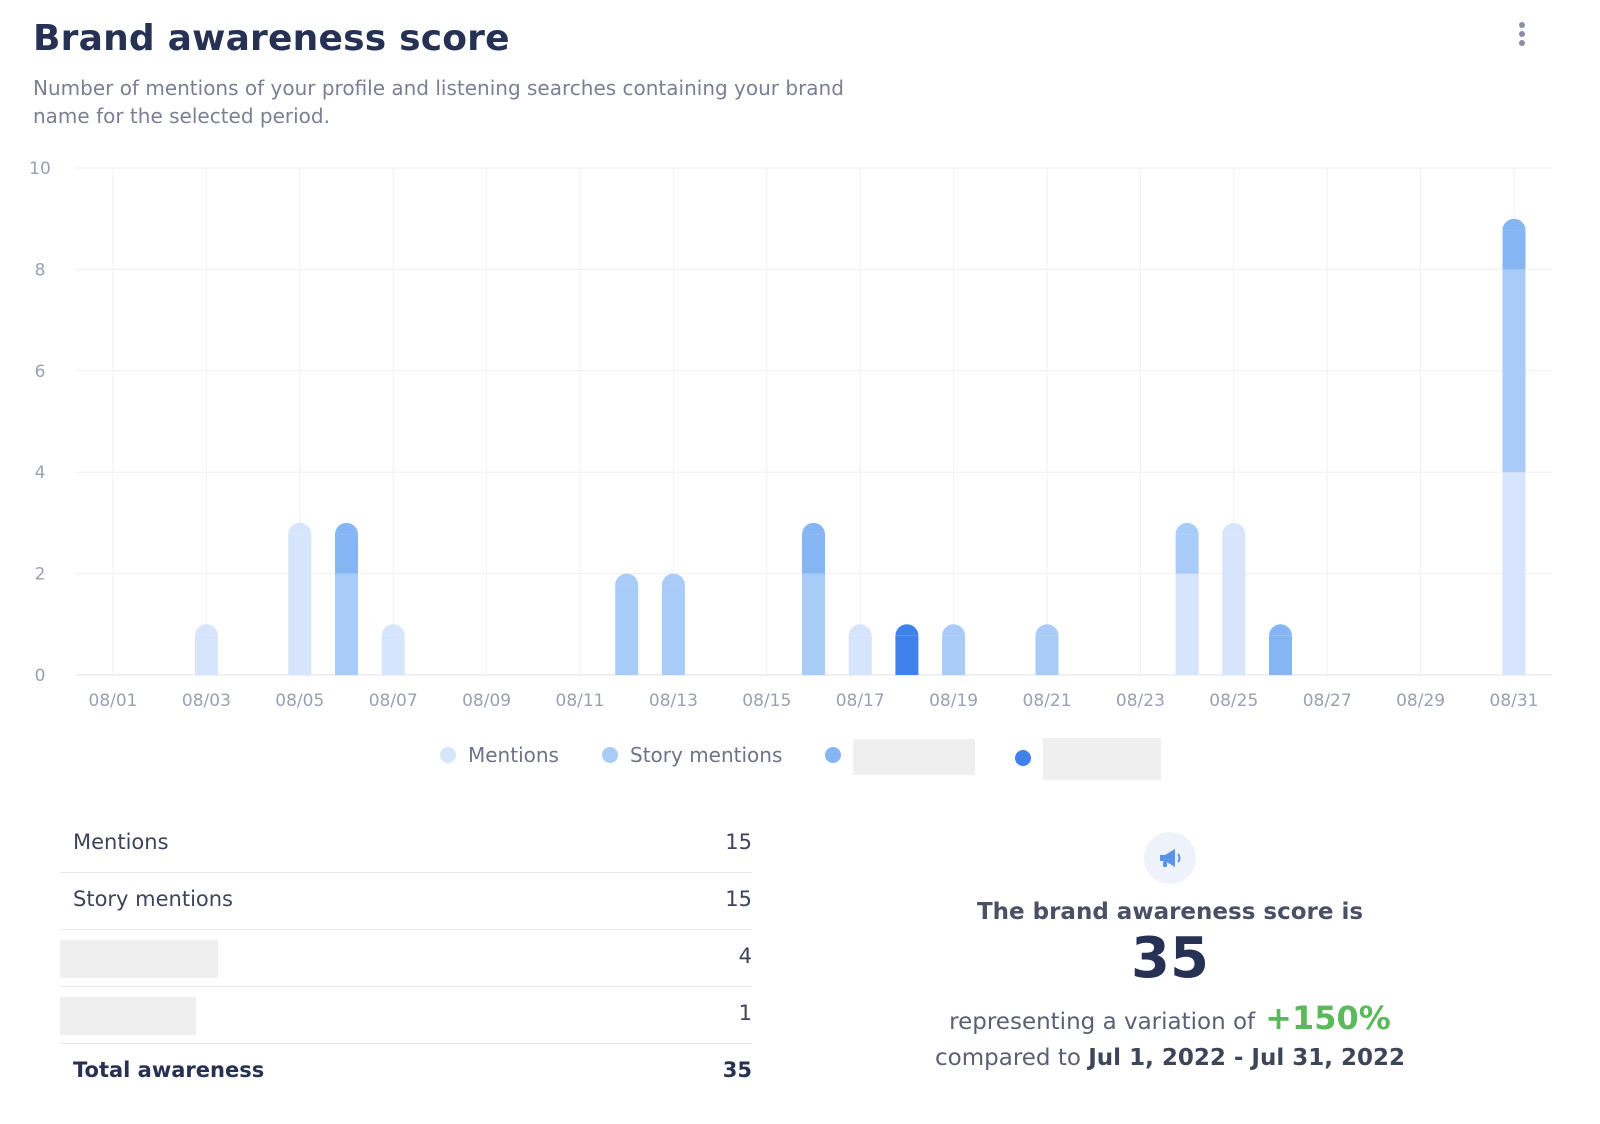  I want to click on x-tick-label: 08/29, so click(1420, 701).